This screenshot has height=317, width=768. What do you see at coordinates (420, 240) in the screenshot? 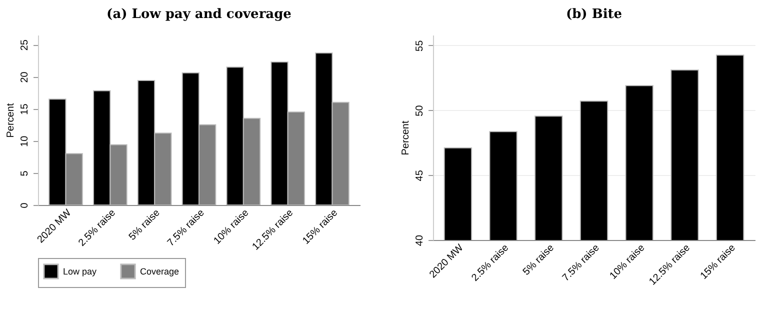
I see `y-tick-label: 40` at bounding box center [420, 240].